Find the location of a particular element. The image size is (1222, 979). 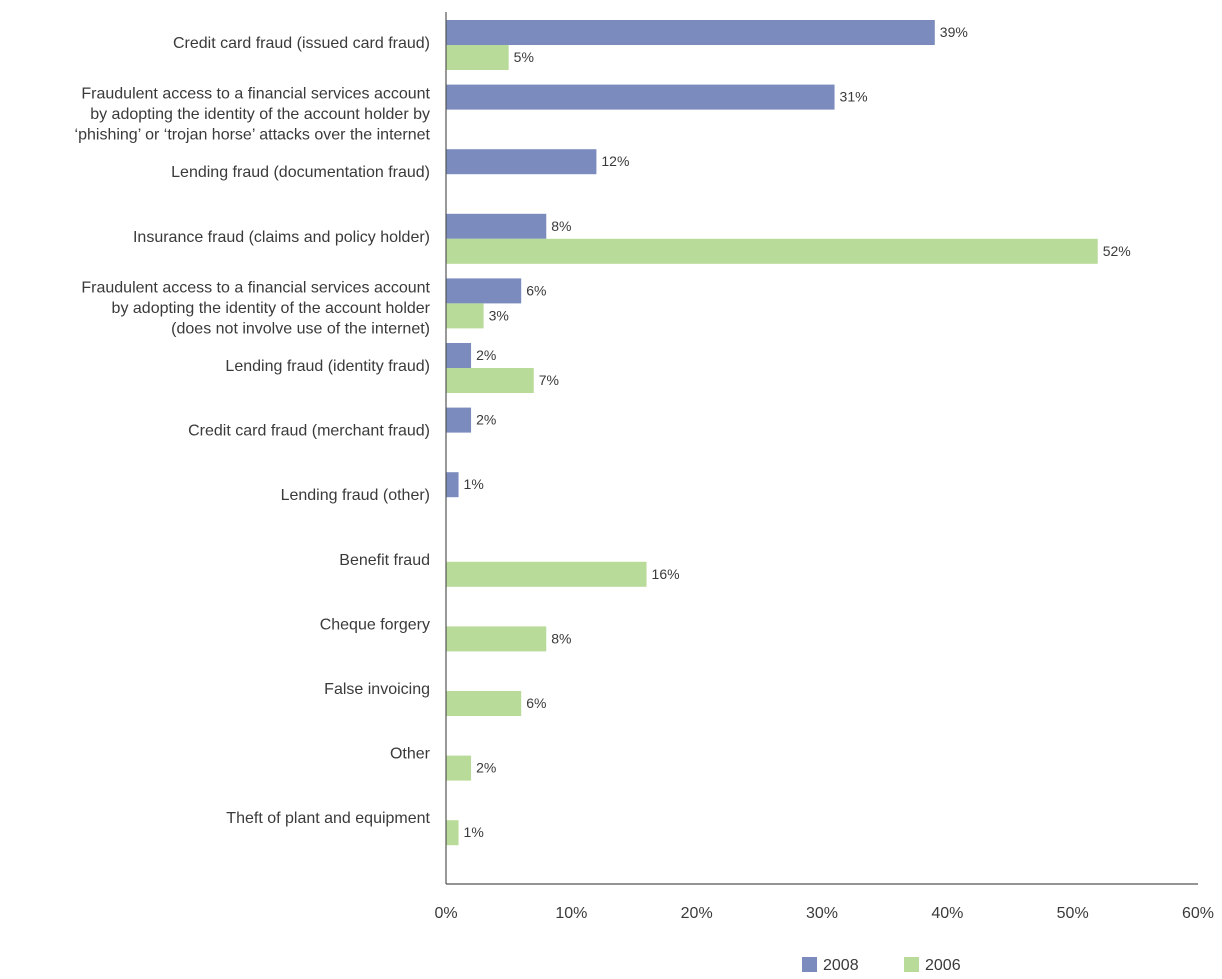

category-label: False invoicing is located at coordinates (377, 689).